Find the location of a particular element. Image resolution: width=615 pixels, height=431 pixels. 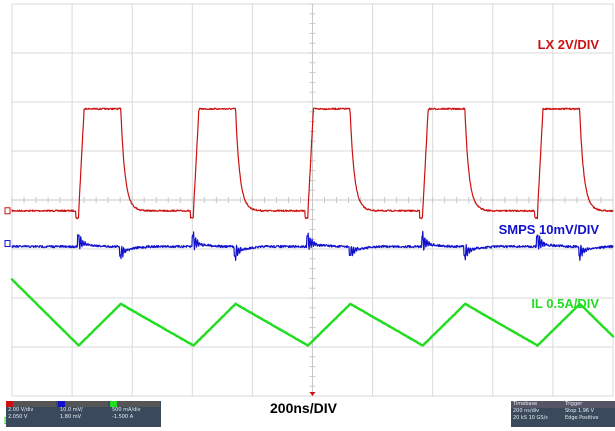

trigger-position-marker is located at coordinates (312, 394).